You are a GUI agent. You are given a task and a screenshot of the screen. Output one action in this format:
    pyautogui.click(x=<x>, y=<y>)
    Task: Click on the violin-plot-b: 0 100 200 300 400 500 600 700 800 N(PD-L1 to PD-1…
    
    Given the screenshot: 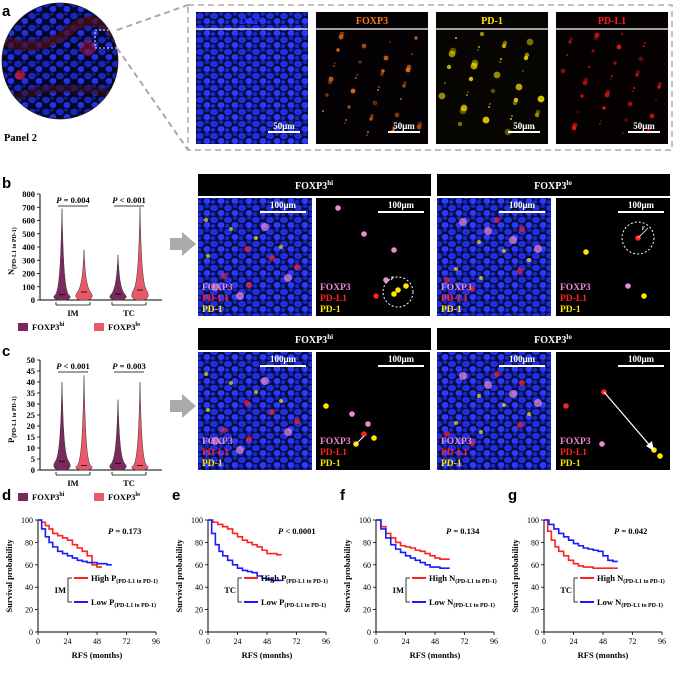 What is the action you would take?
    pyautogui.click(x=84, y=260)
    